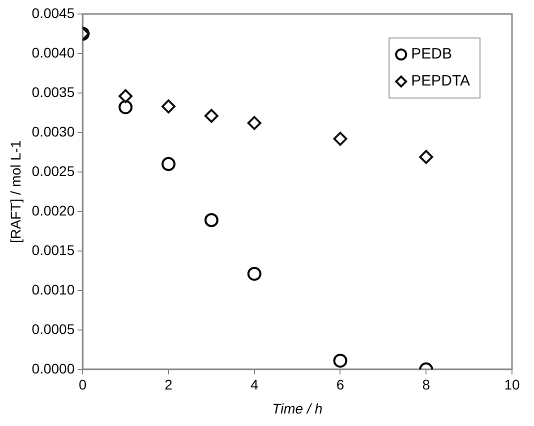 This screenshot has height=426, width=534. I want to click on x-tick-label: 0, so click(82, 384).